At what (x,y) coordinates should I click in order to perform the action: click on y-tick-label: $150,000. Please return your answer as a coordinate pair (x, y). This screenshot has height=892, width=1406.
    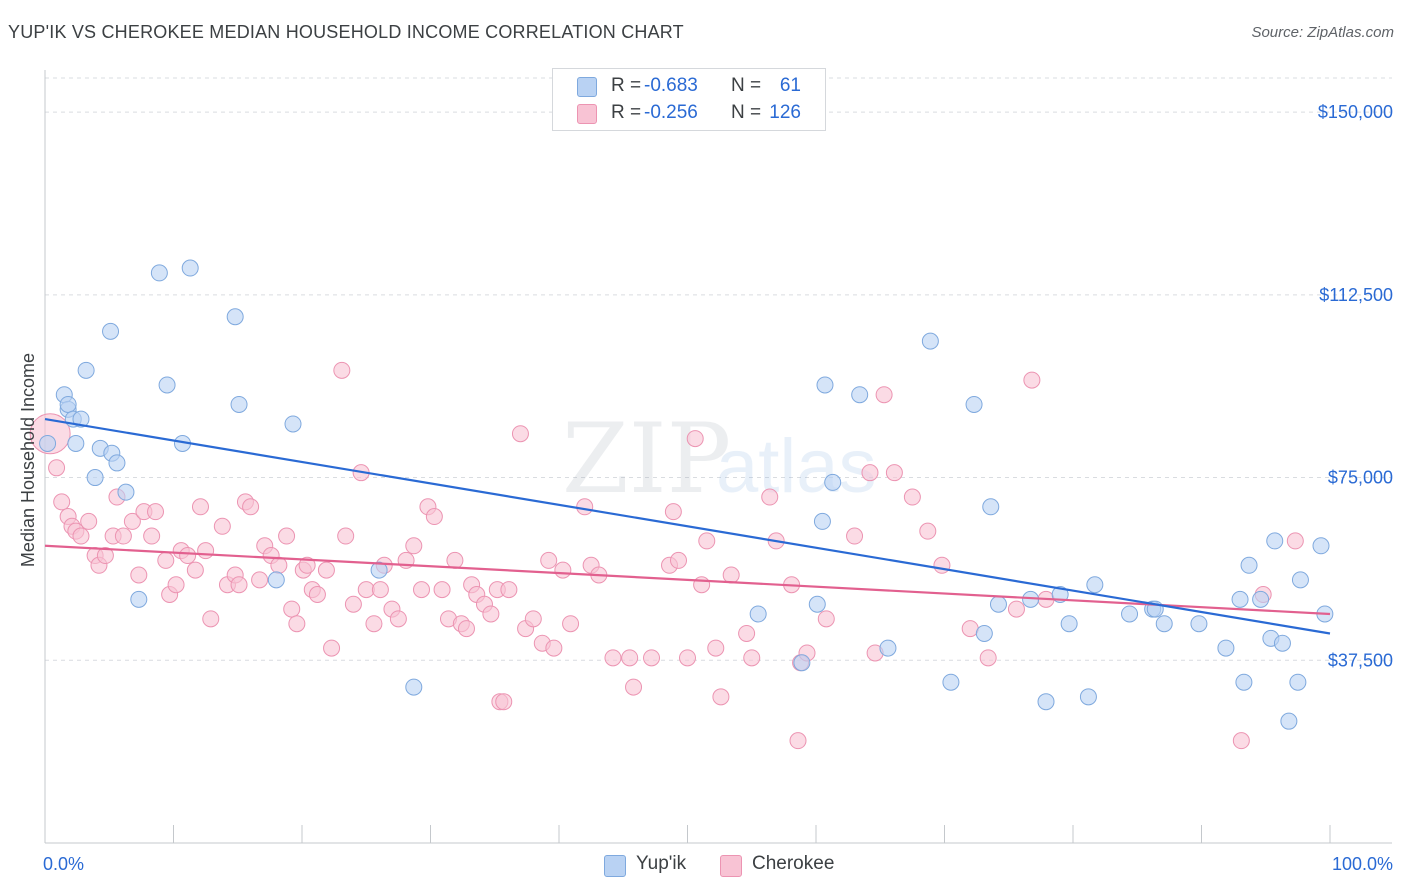
    Looking at the image, I should click on (1355, 112).